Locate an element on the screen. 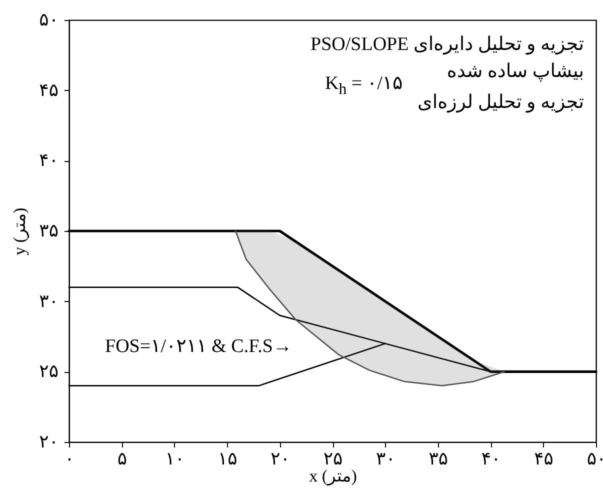 The width and height of the screenshot is (603, 496). x-axis-title: x (متر) is located at coordinates (333, 476).